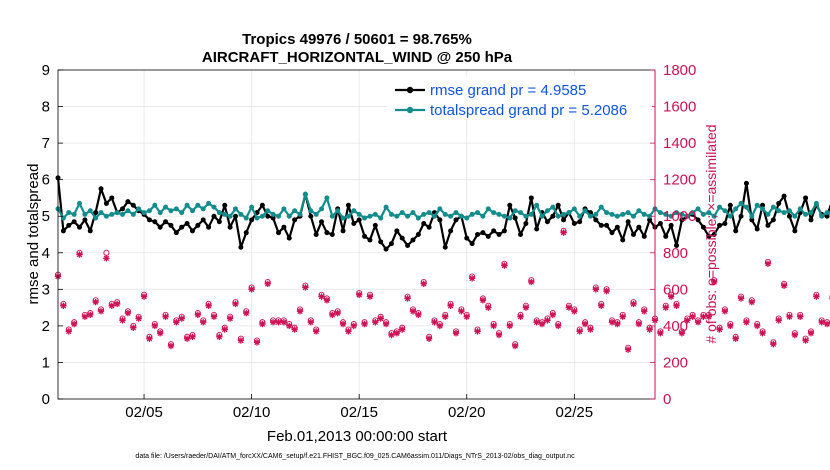  I want to click on y-tick-label-left: 0, so click(46, 399).